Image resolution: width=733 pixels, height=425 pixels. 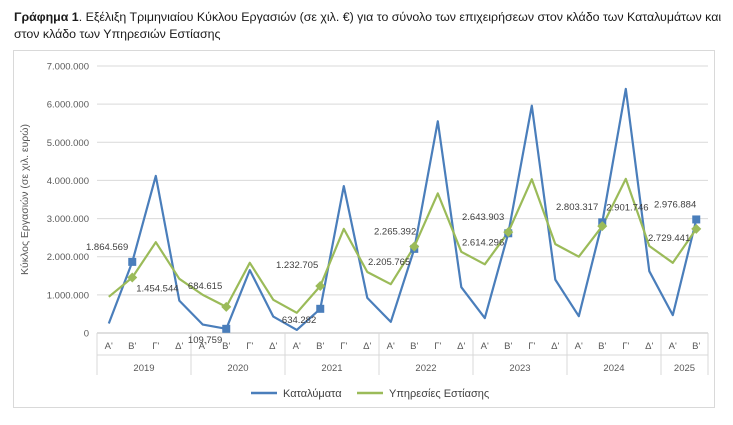 I want to click on year-label: 2022, so click(x=425, y=368).